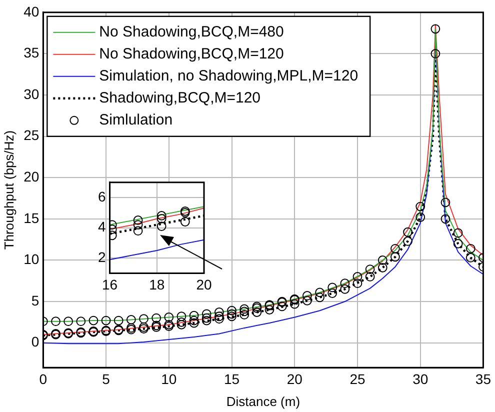 This screenshot has width=495, height=412. What do you see at coordinates (32, 52) in the screenshot?
I see `y-tick-label: 35` at bounding box center [32, 52].